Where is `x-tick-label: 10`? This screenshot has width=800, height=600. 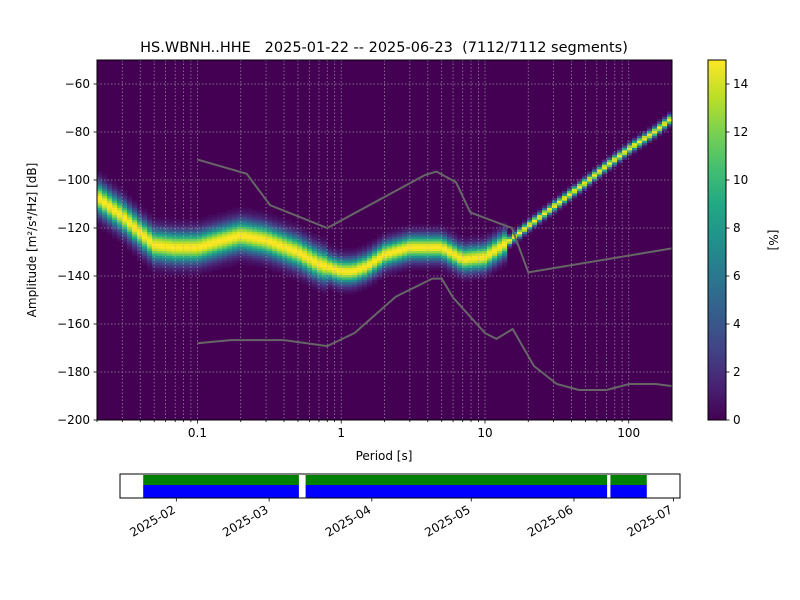 x-tick-label: 10 is located at coordinates (484, 433).